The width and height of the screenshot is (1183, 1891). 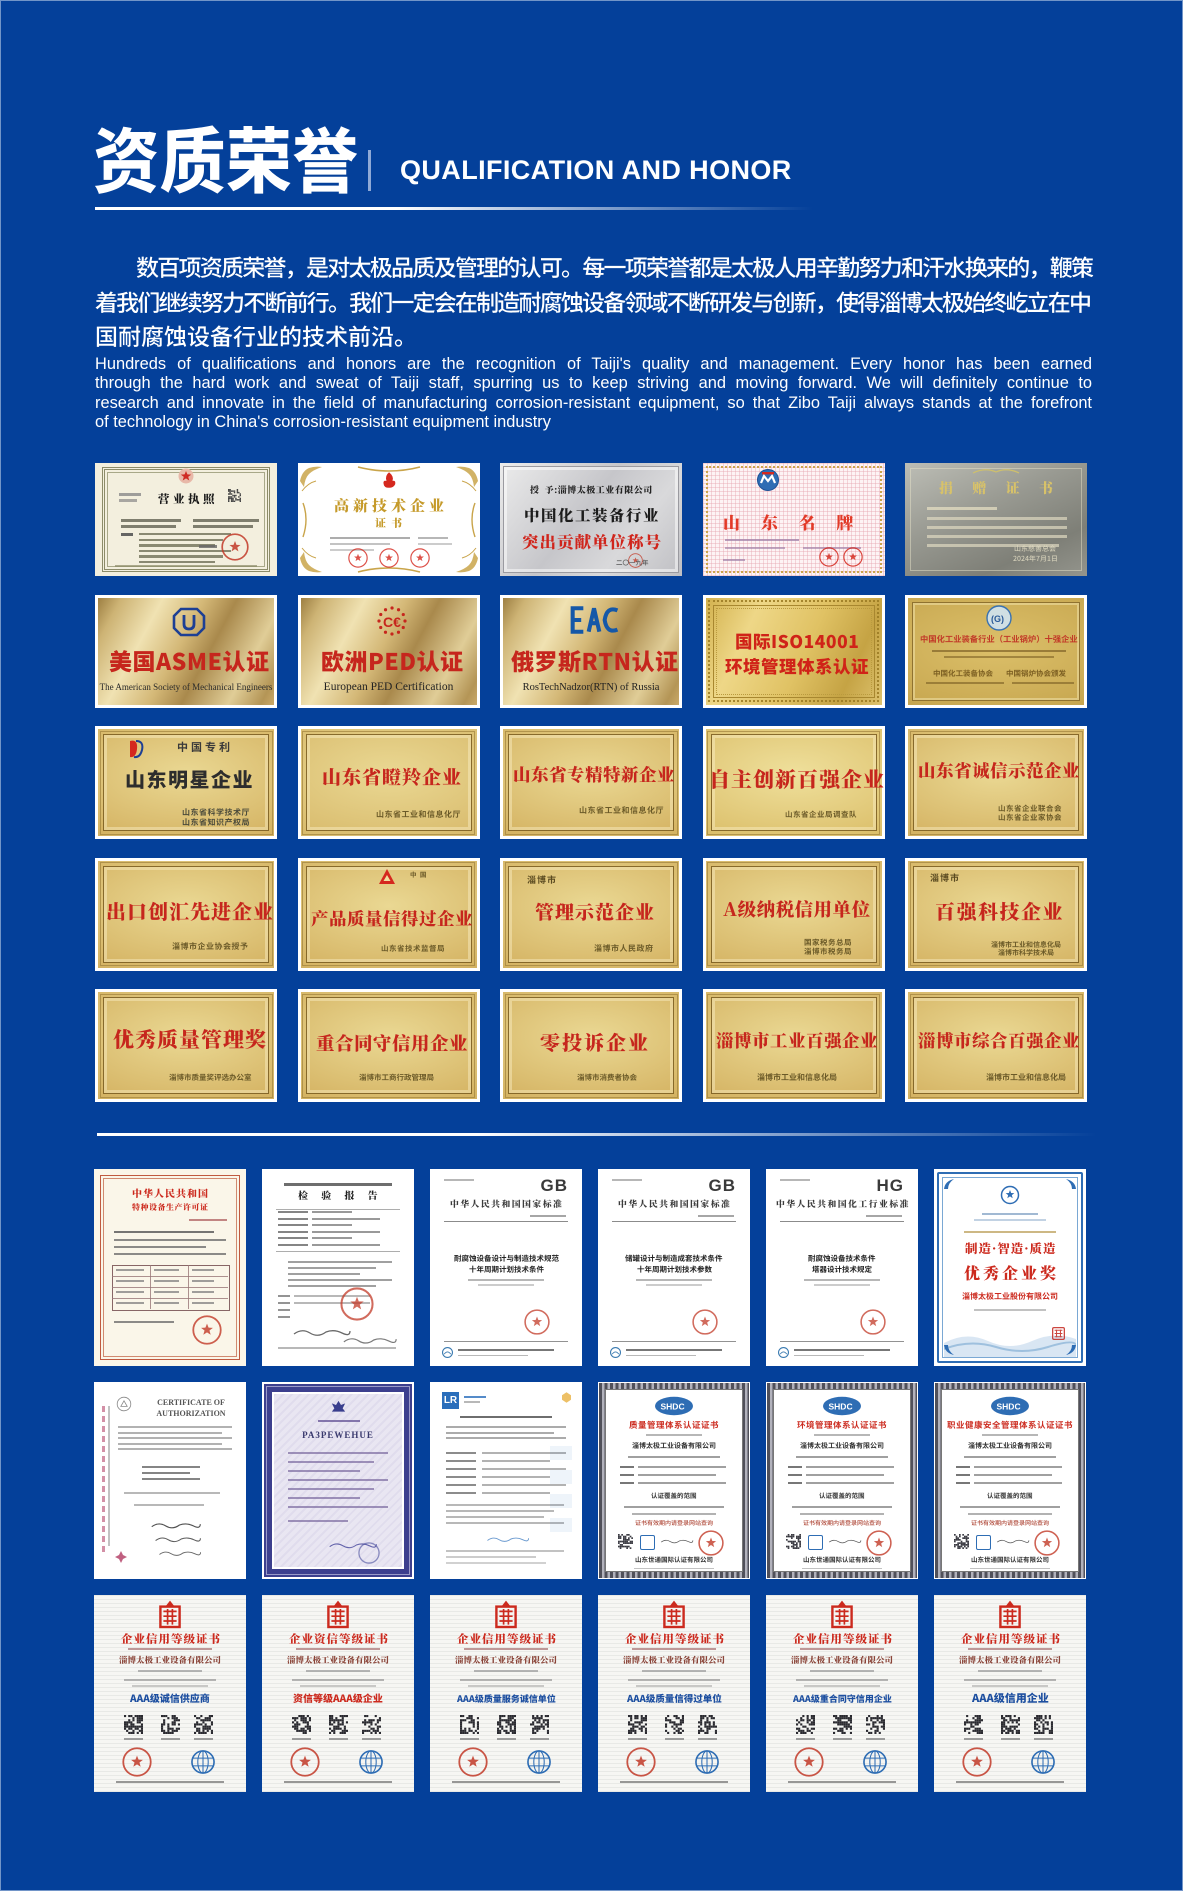 I want to click on svg-text: C€, so click(x=392, y=622).